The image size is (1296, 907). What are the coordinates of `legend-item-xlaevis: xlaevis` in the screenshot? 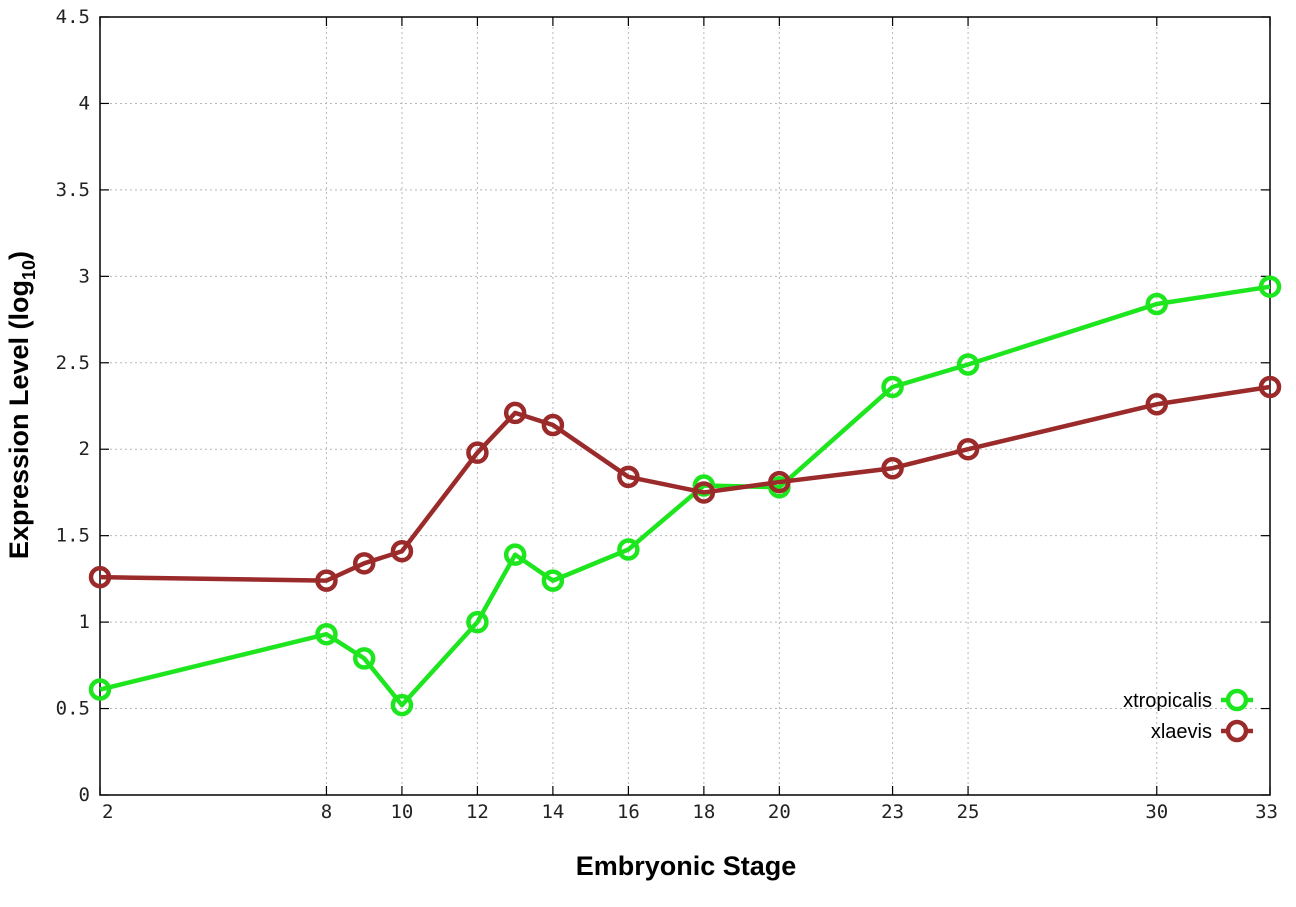 It's located at (1202, 731).